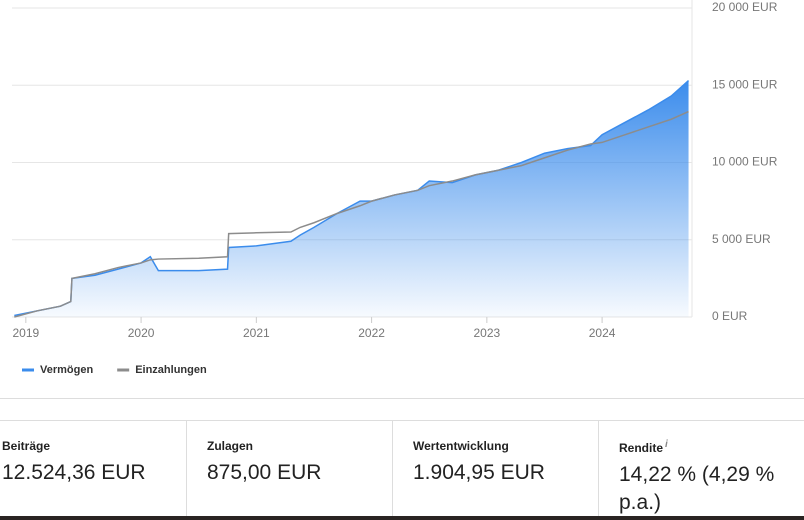 This screenshot has height=520, width=804. I want to click on stat-card: Wertentwicklung 1.904,95 EUR, so click(496, 469).